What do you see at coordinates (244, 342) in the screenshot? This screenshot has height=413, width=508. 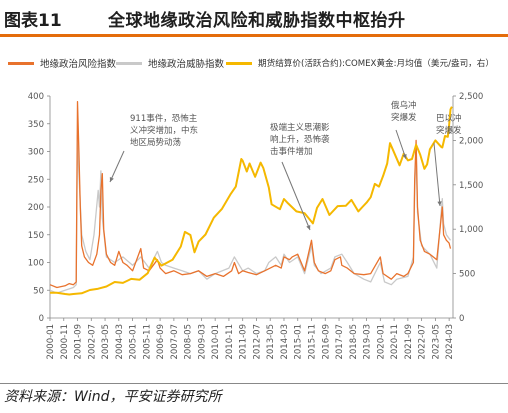 I see `x-tick-label: 2011-09` at bounding box center [244, 342].